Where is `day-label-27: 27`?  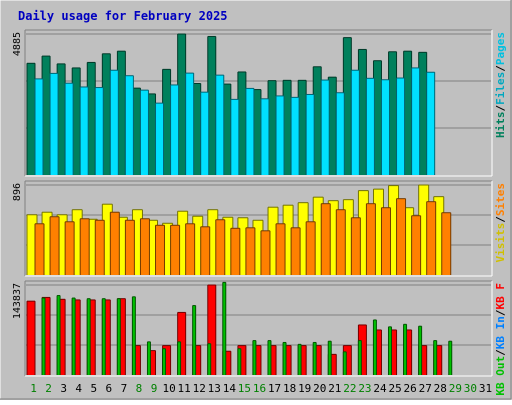 day-label-27: 27 is located at coordinates (425, 388).